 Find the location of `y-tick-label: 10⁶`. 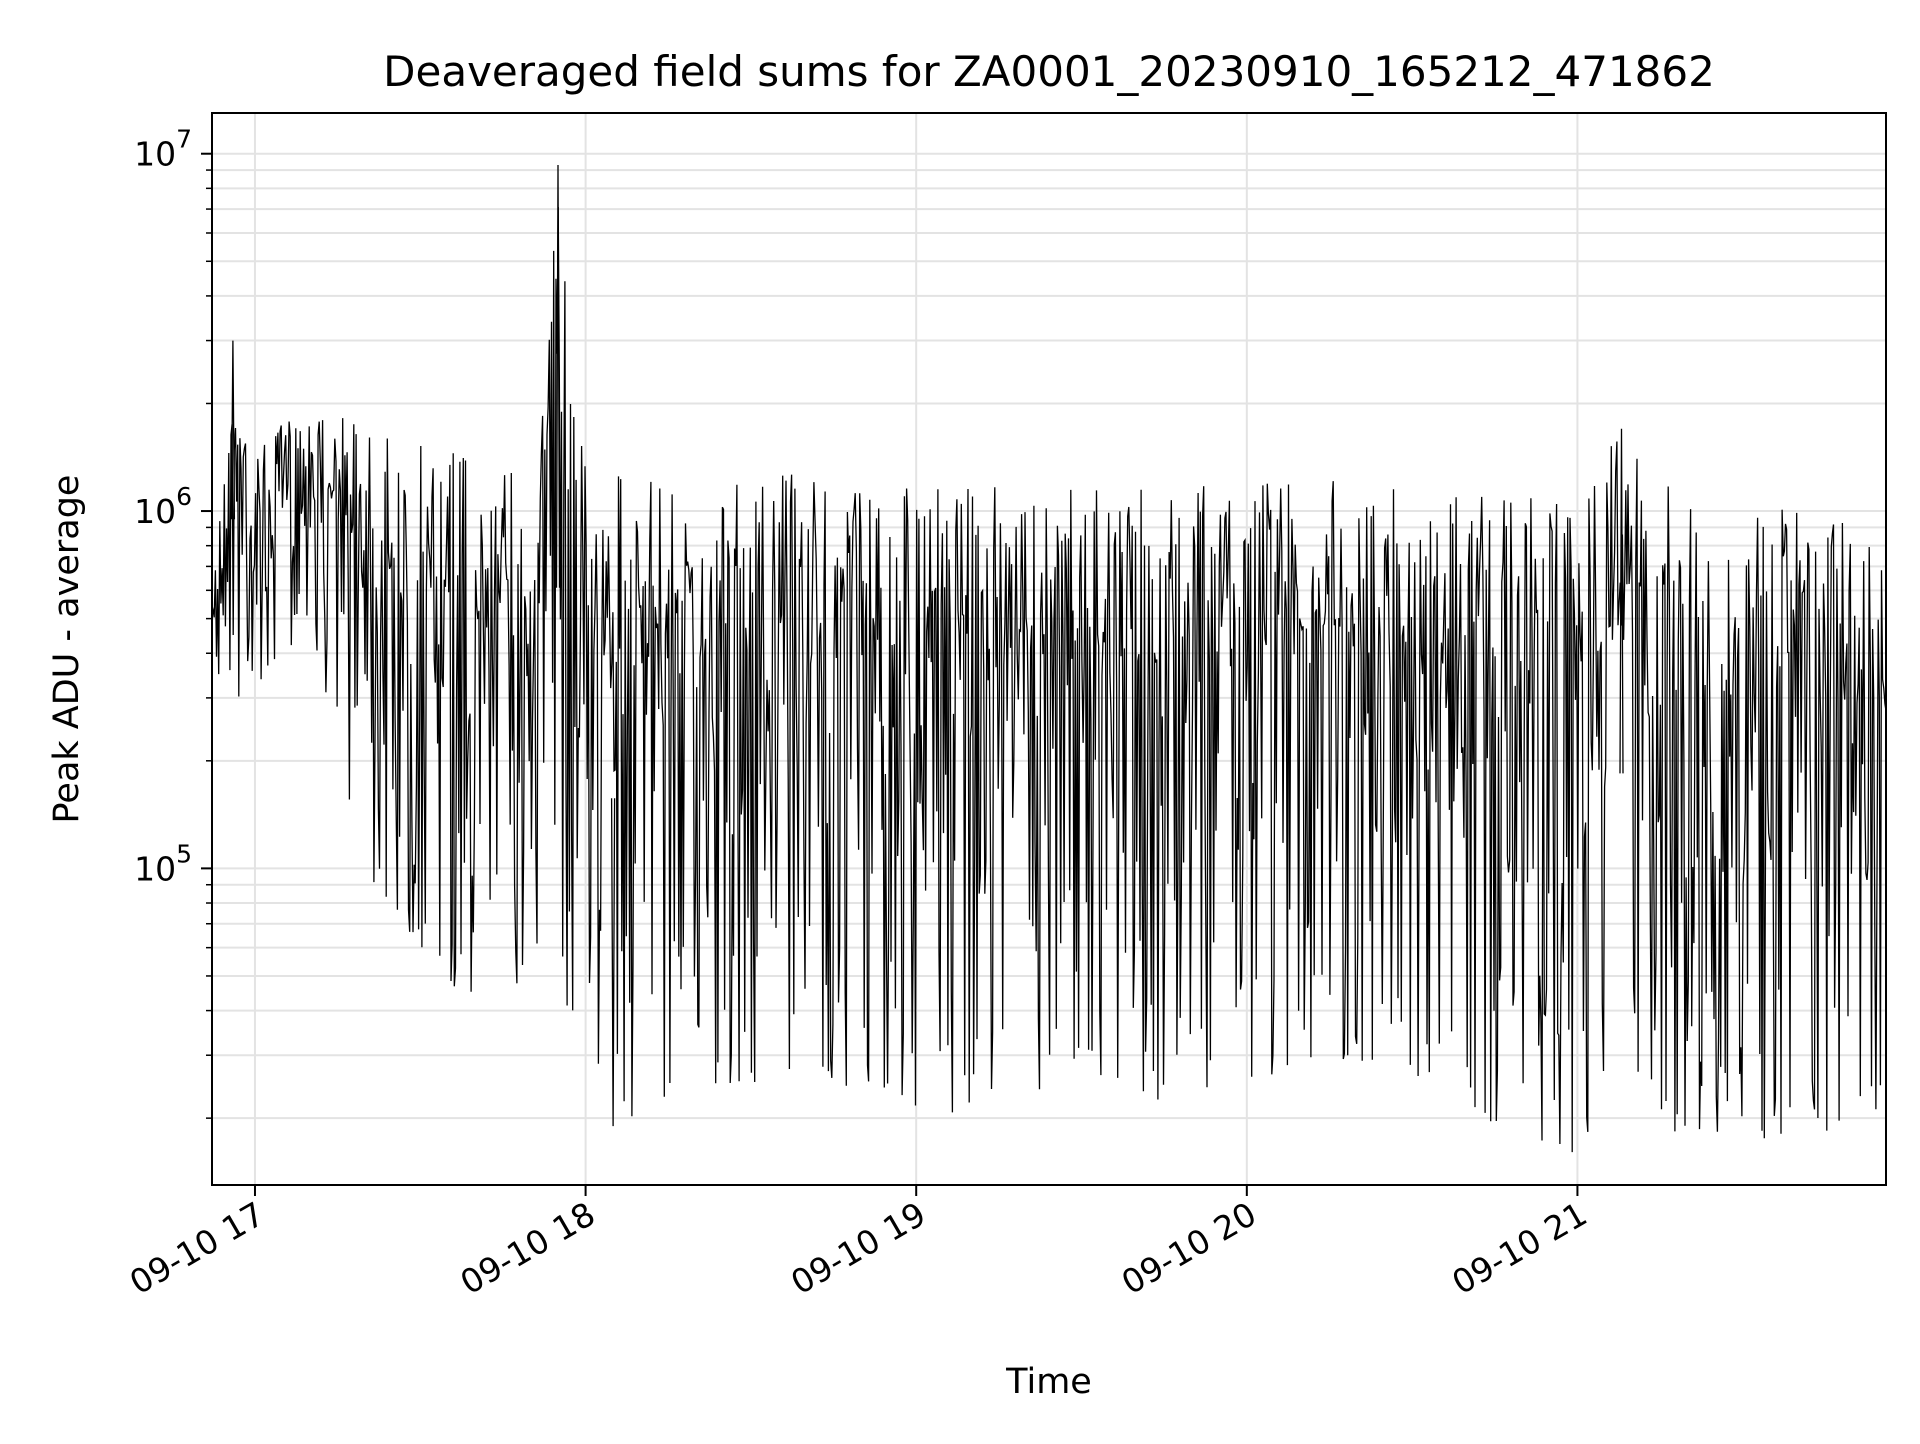

y-tick-label: 10⁶ is located at coordinates (163, 506).